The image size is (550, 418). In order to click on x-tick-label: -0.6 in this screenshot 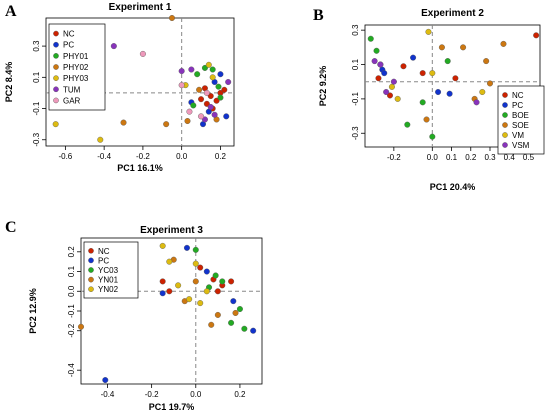, I will do `click(65, 156)`.